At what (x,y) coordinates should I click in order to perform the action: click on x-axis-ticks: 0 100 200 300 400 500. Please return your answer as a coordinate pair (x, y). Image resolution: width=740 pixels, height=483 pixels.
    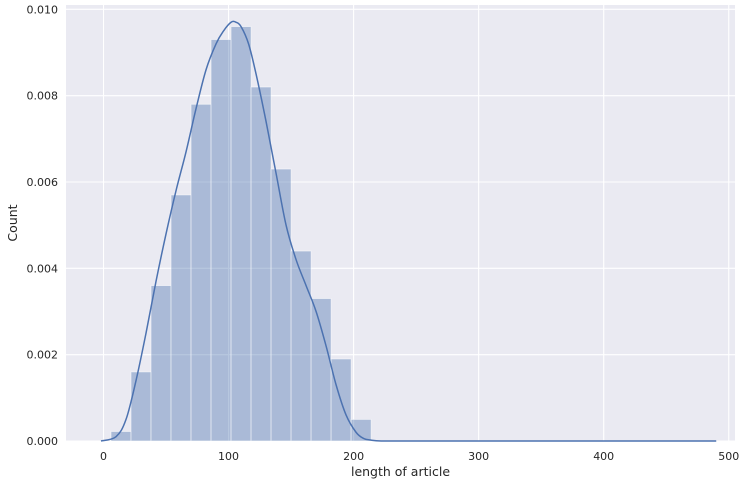
    Looking at the image, I should click on (419, 456).